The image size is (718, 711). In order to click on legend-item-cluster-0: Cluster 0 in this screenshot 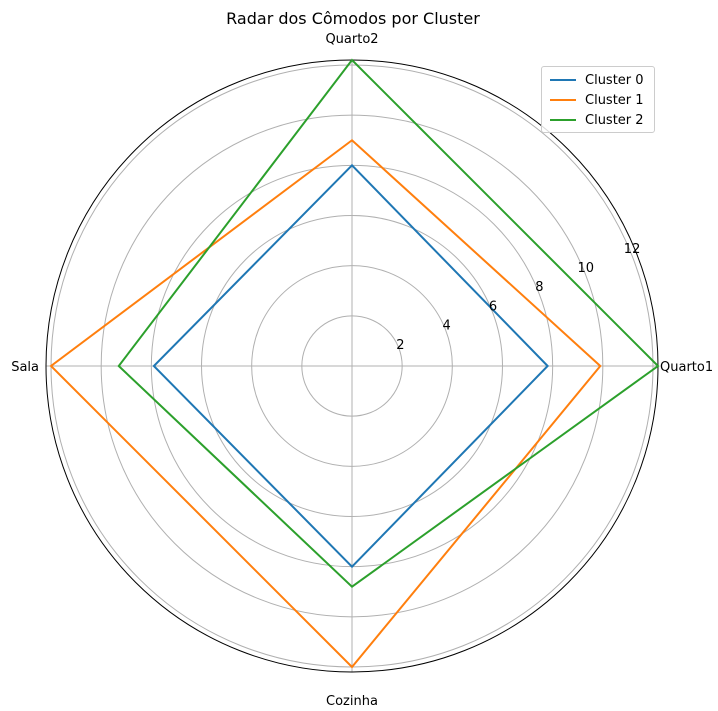, I will do `click(597, 80)`.